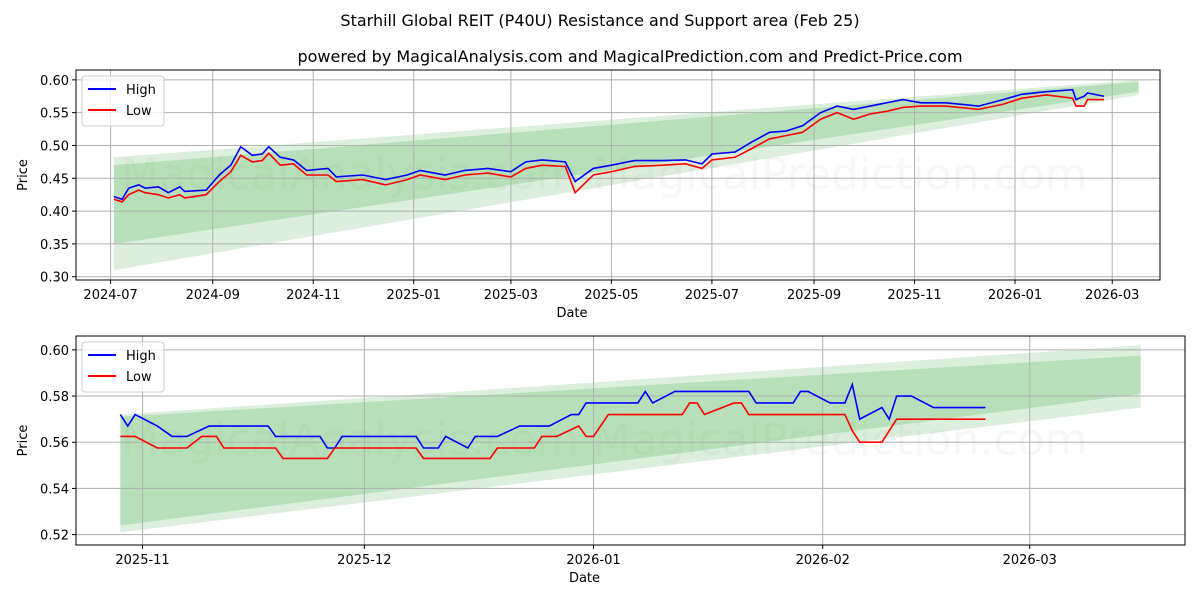  Describe the element at coordinates (54, 397) in the screenshot. I see `y-tick-label: 0.58` at that location.